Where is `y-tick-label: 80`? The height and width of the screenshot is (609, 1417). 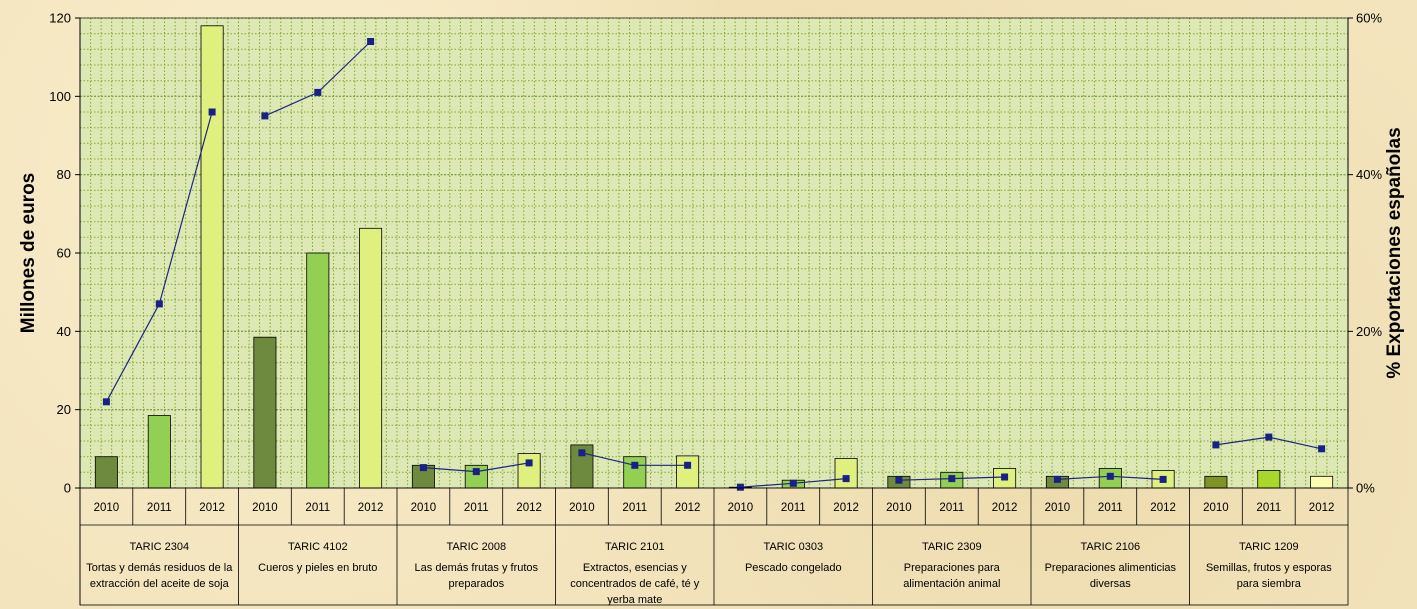
y-tick-label: 80 is located at coordinates (64, 174).